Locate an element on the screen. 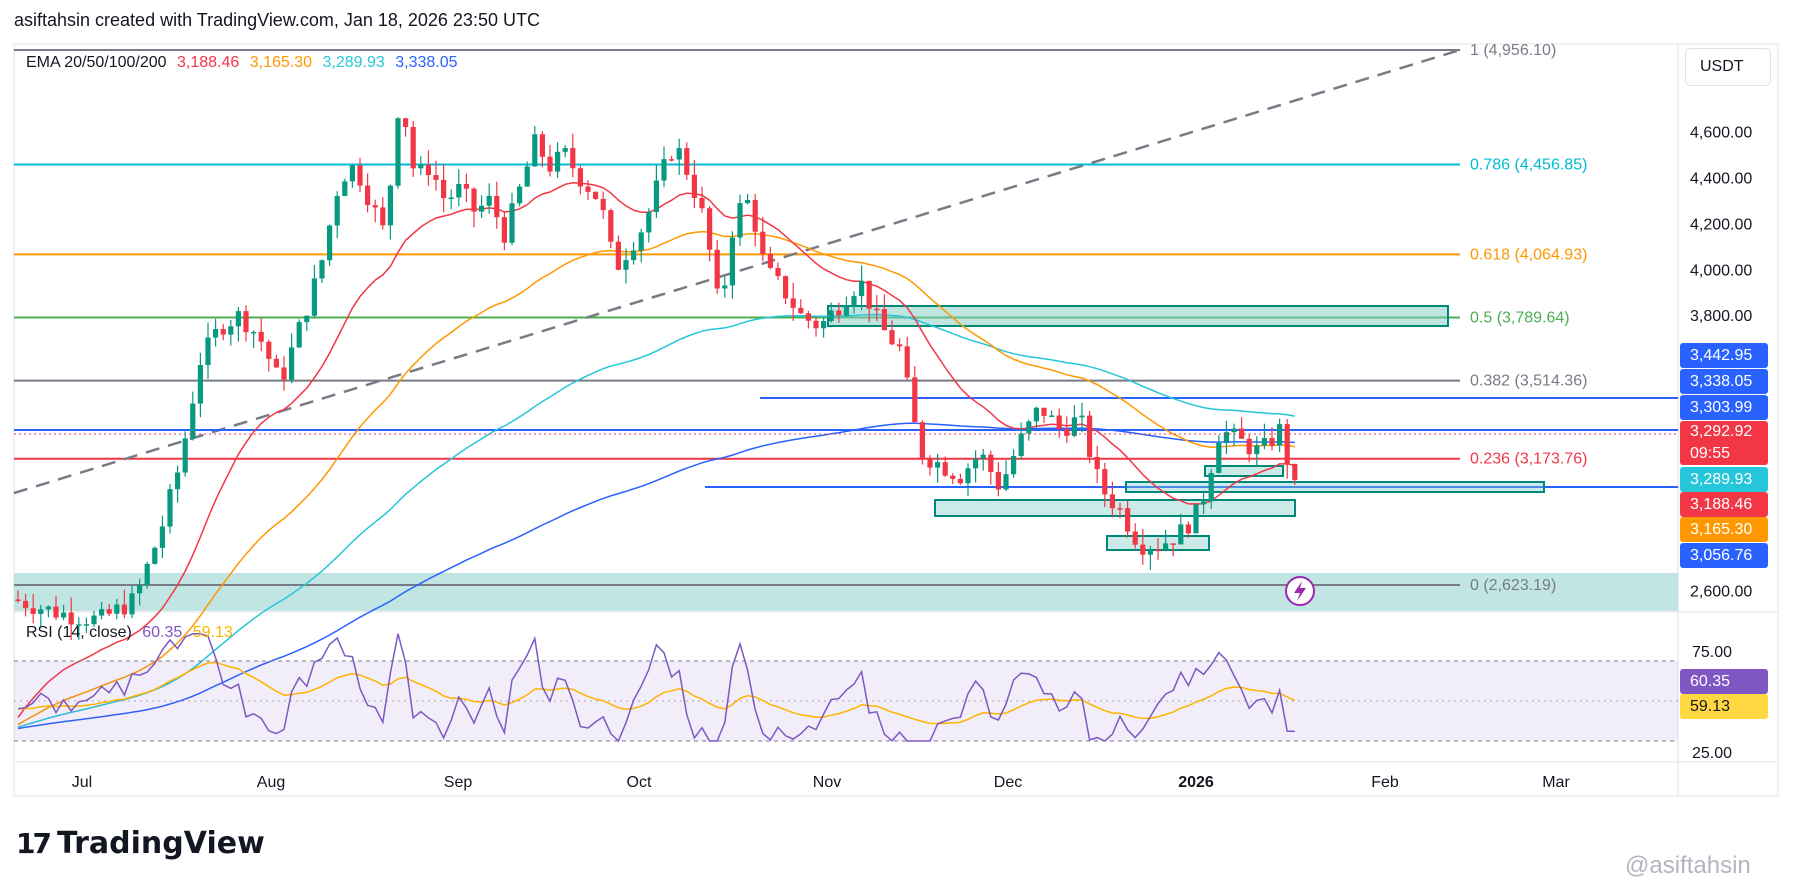 The height and width of the screenshot is (891, 1793). ema100-value: 3,289.93 is located at coordinates (353, 62).